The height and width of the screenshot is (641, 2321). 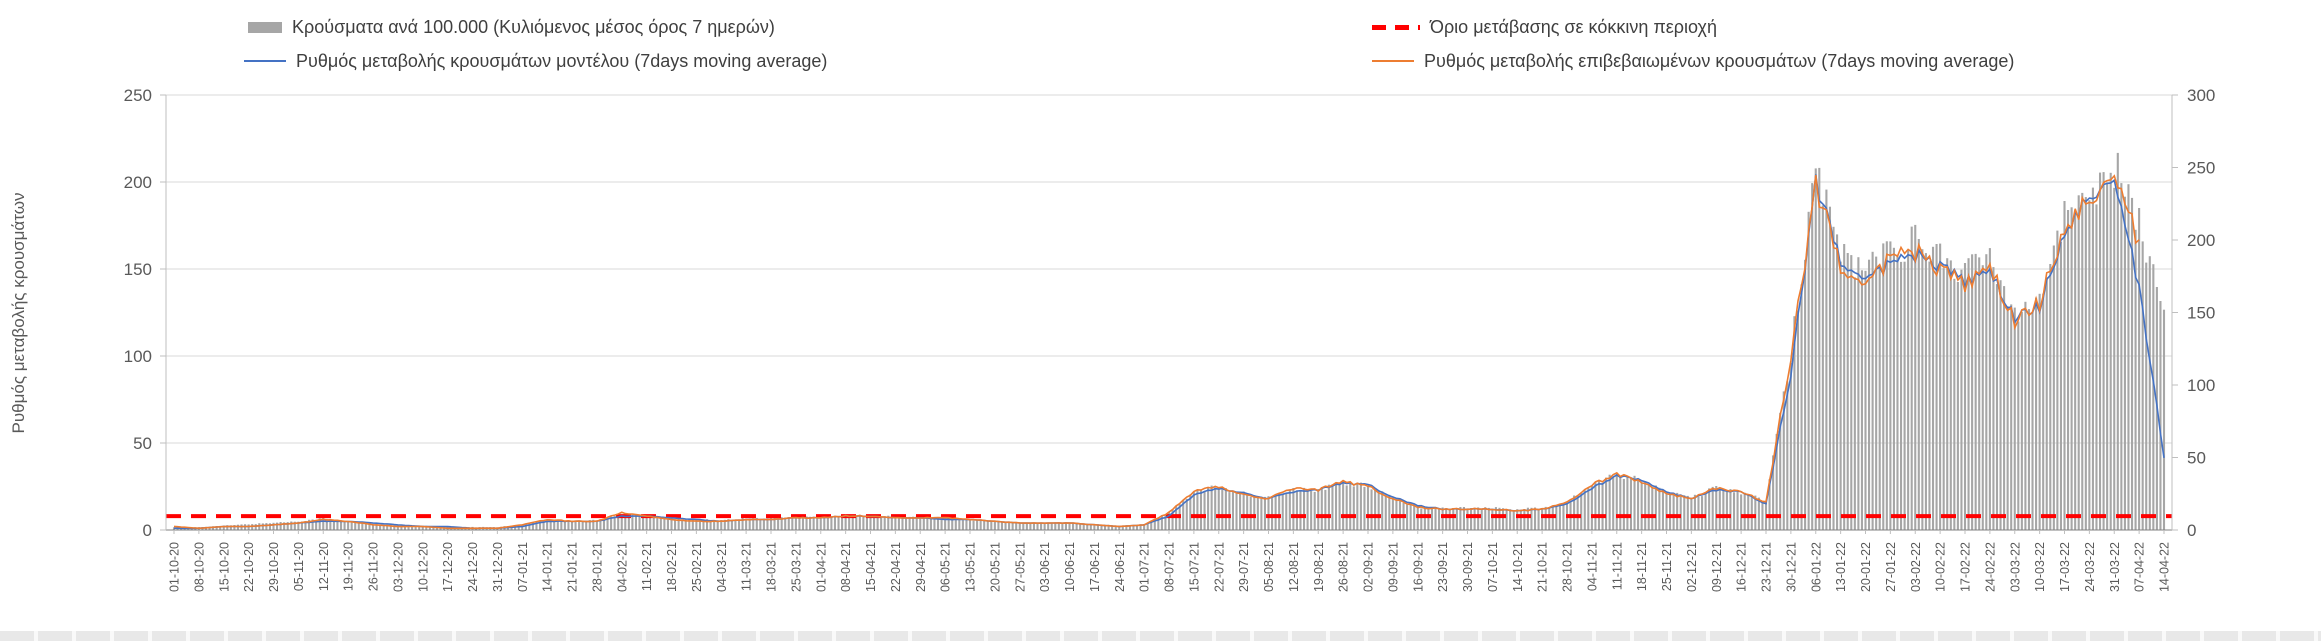 What do you see at coordinates (349, 566) in the screenshot?
I see `svg-text: 19-11-20` at bounding box center [349, 566].